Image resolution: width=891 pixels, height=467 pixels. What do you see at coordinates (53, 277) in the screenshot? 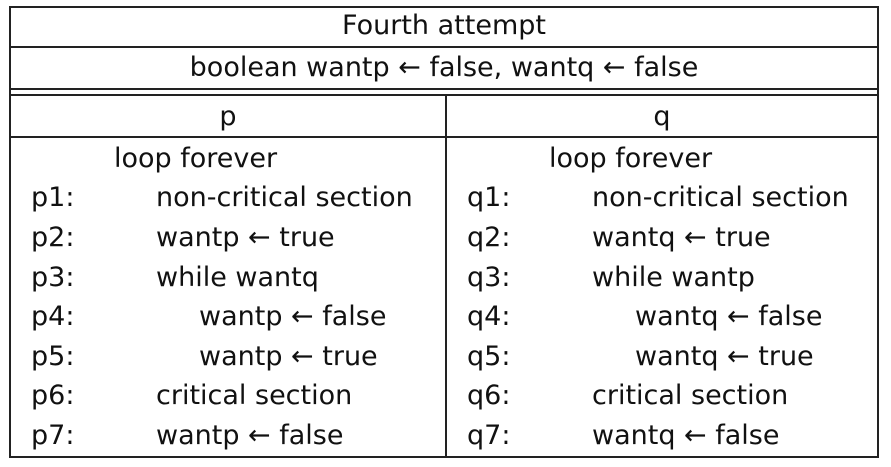
I see `line-label: p3:` at bounding box center [53, 277].